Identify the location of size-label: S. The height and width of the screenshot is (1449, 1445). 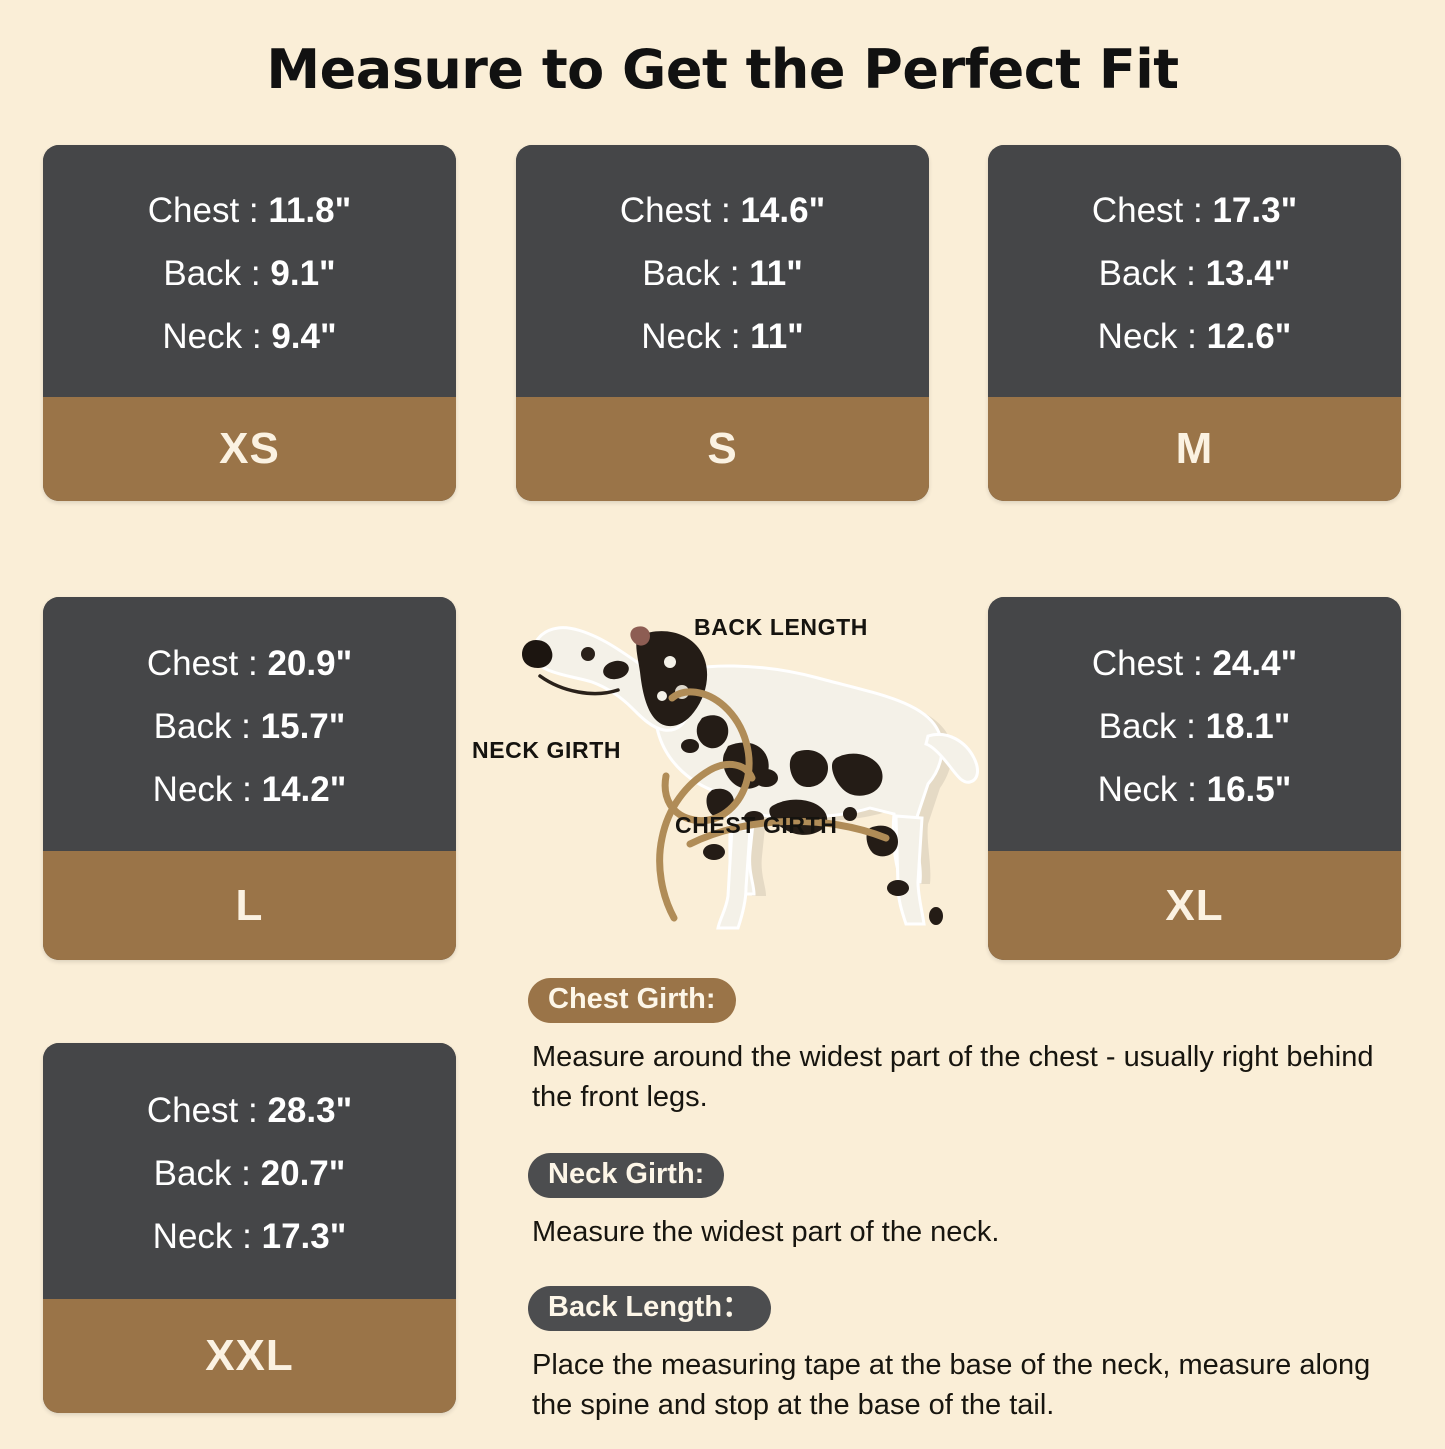
(722, 448).